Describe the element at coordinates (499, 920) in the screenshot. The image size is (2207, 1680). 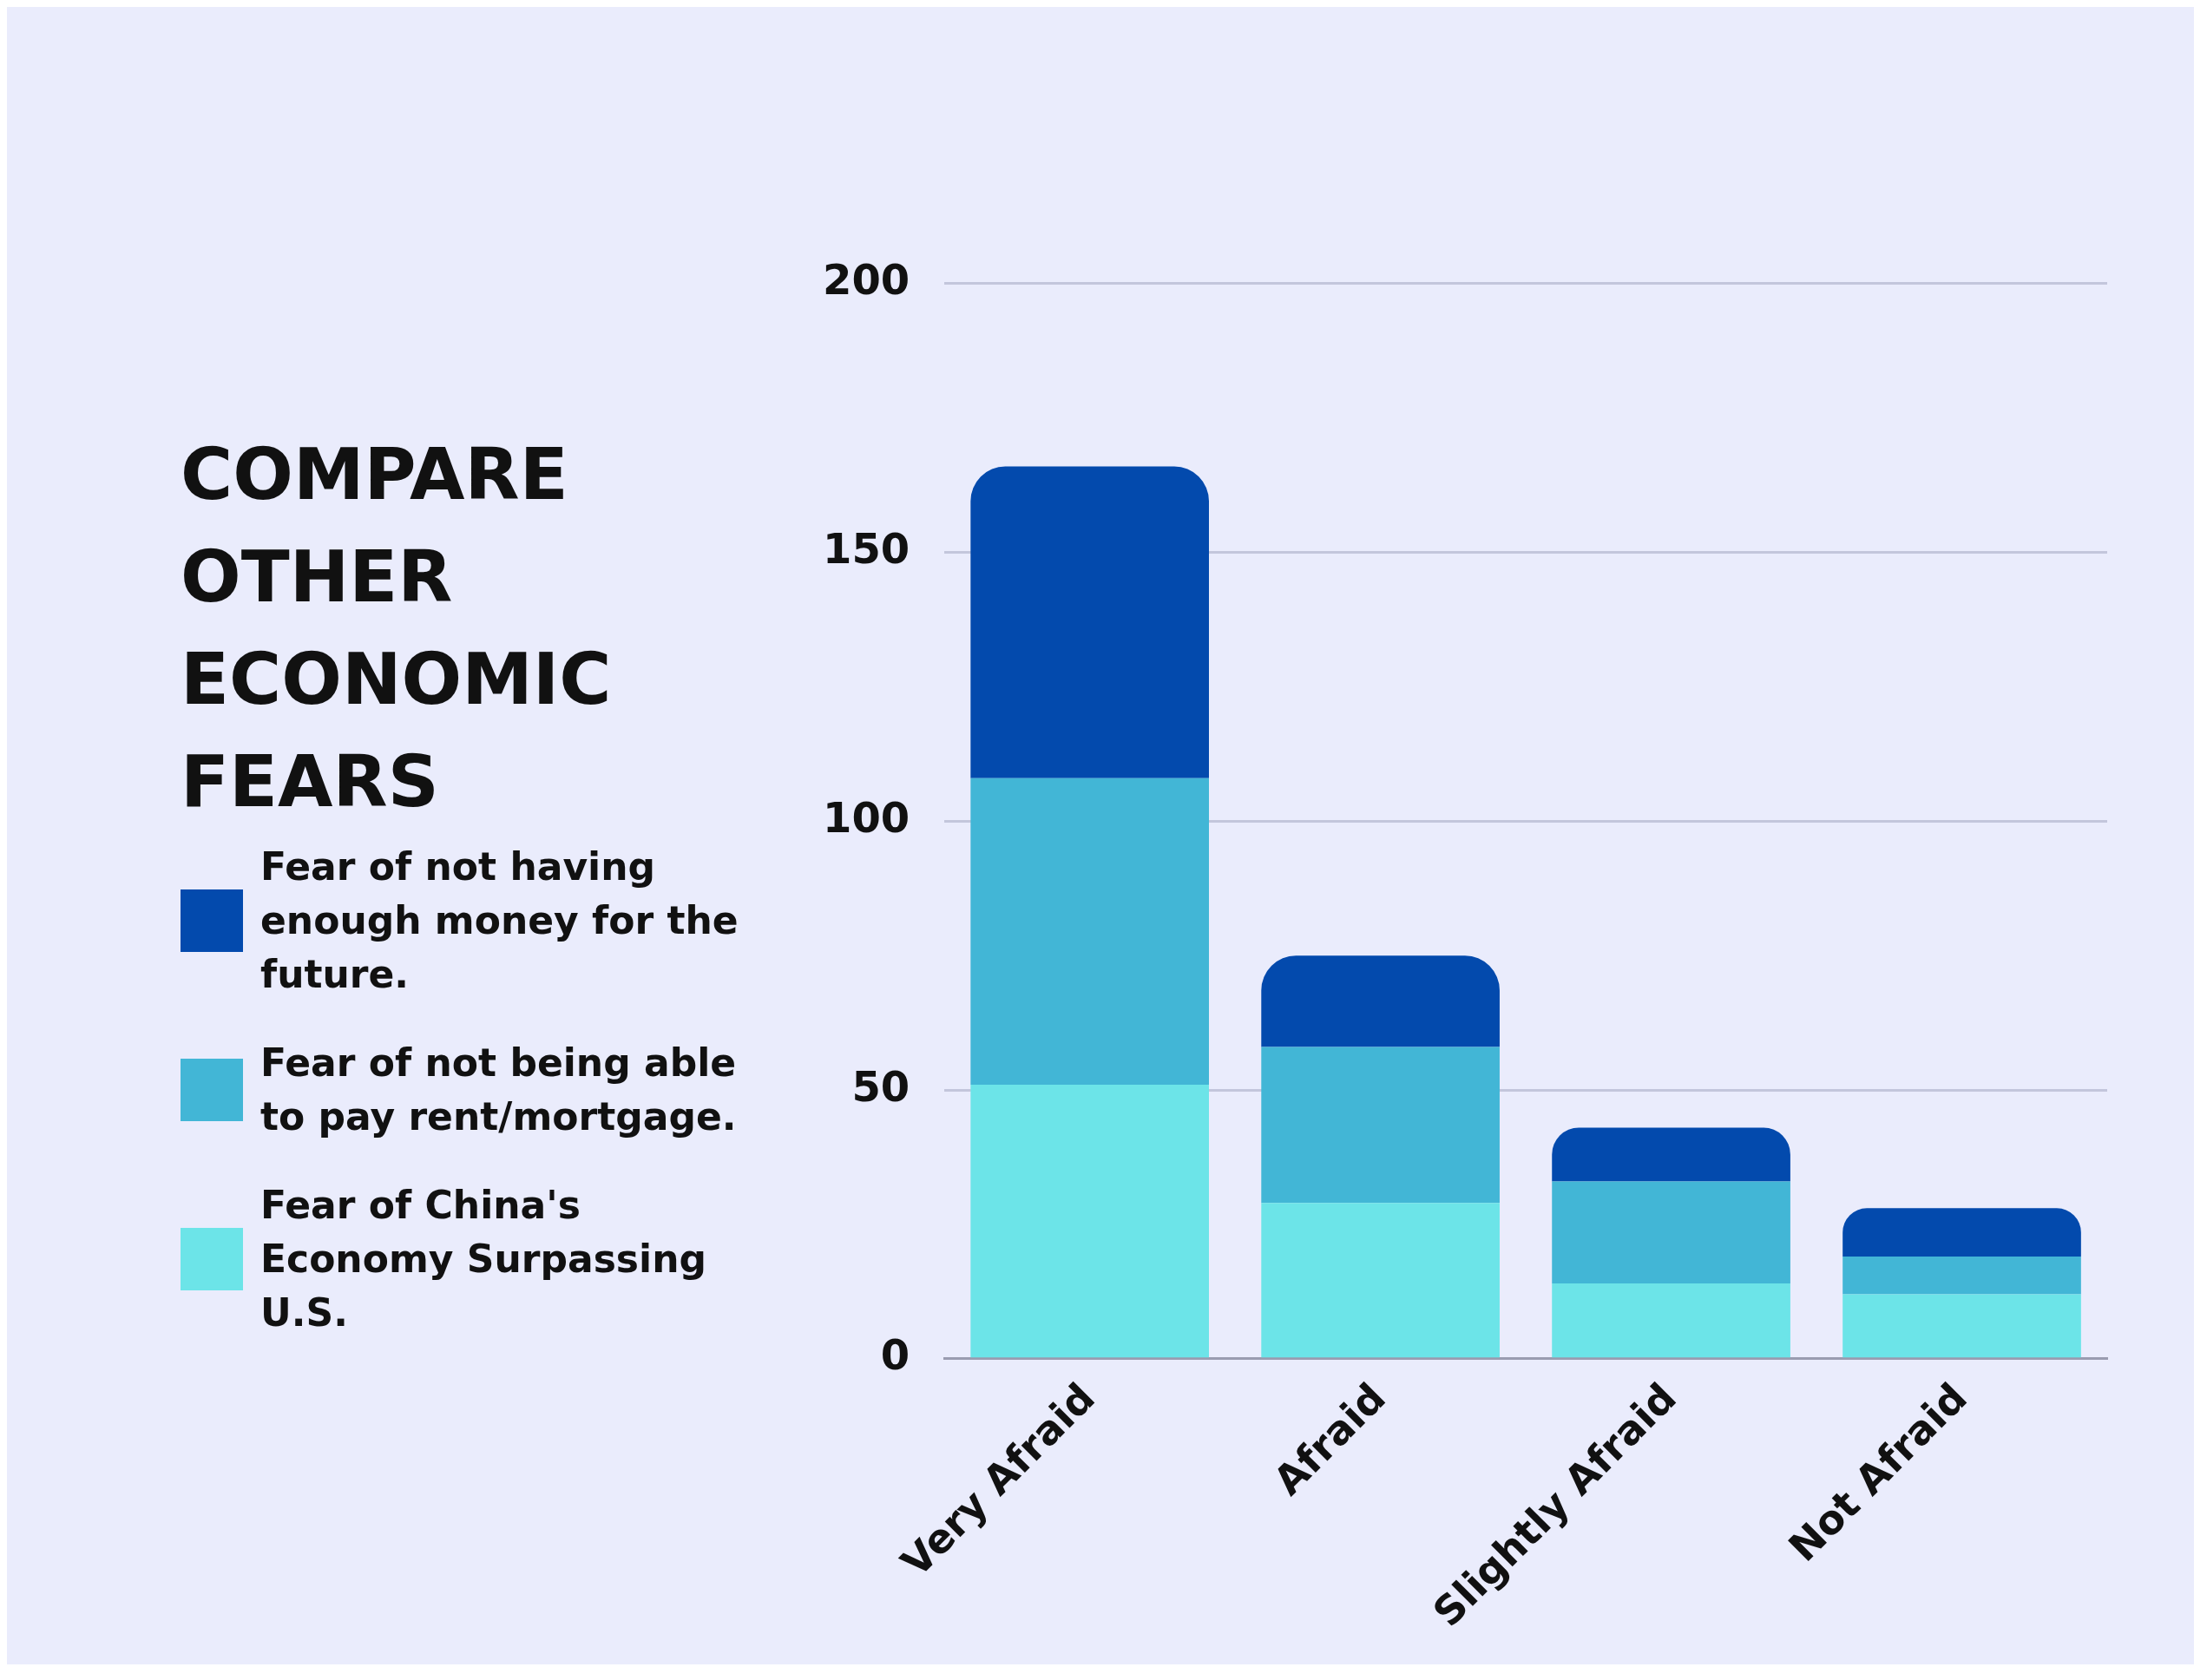
I see `legend-label: Fear of not having enough money for the future.` at that location.